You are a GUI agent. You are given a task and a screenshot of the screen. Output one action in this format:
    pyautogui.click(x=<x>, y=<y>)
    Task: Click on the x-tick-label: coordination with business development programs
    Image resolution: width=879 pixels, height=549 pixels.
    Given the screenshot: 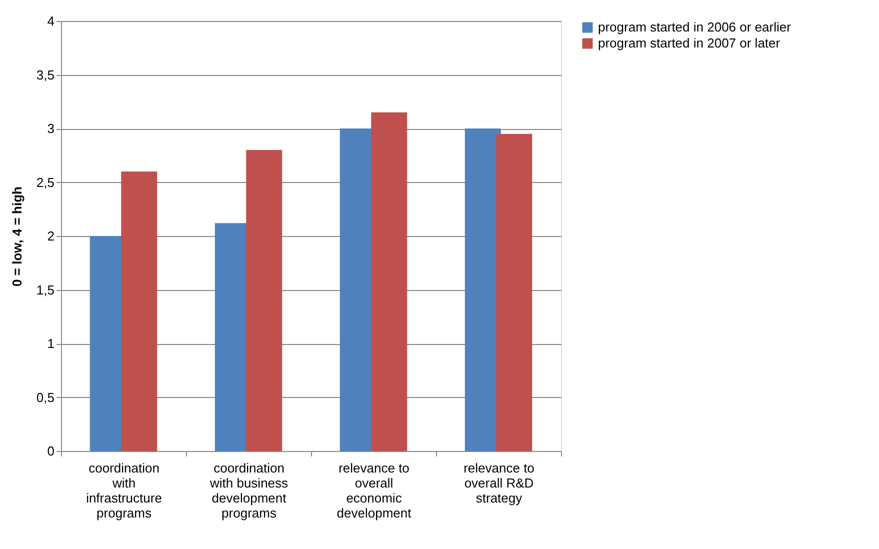 What is the action you would take?
    pyautogui.click(x=248, y=490)
    